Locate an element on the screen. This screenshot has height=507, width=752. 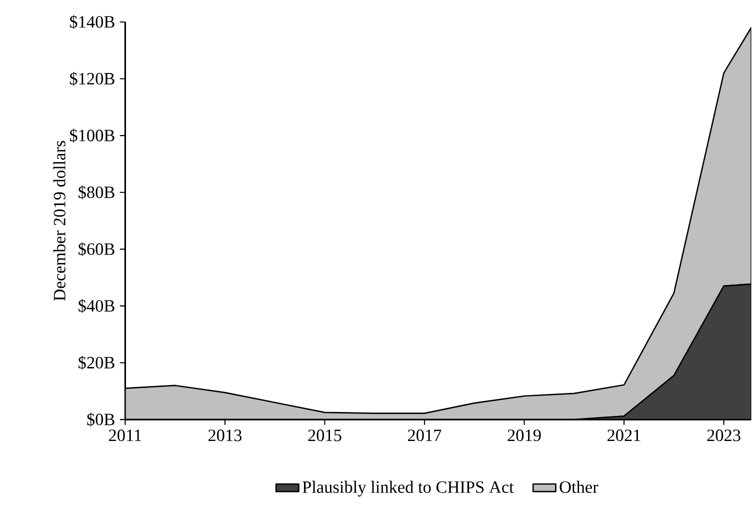
y-tick-label: $0B is located at coordinates (100, 419).